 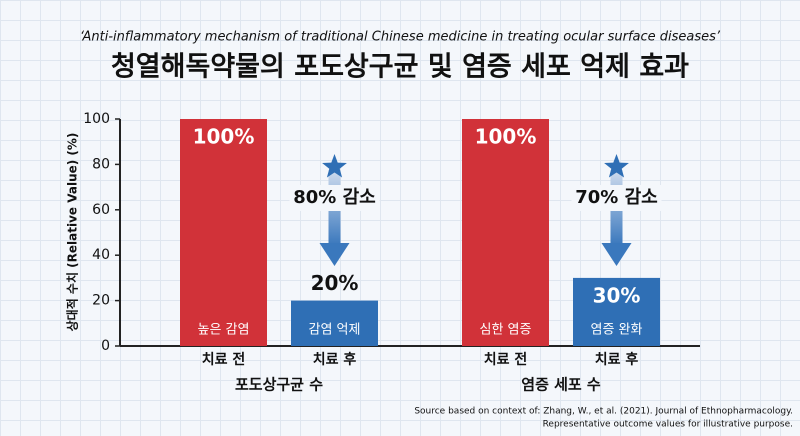 What do you see at coordinates (105, 346) in the screenshot?
I see `y-tick-label: 0` at bounding box center [105, 346].